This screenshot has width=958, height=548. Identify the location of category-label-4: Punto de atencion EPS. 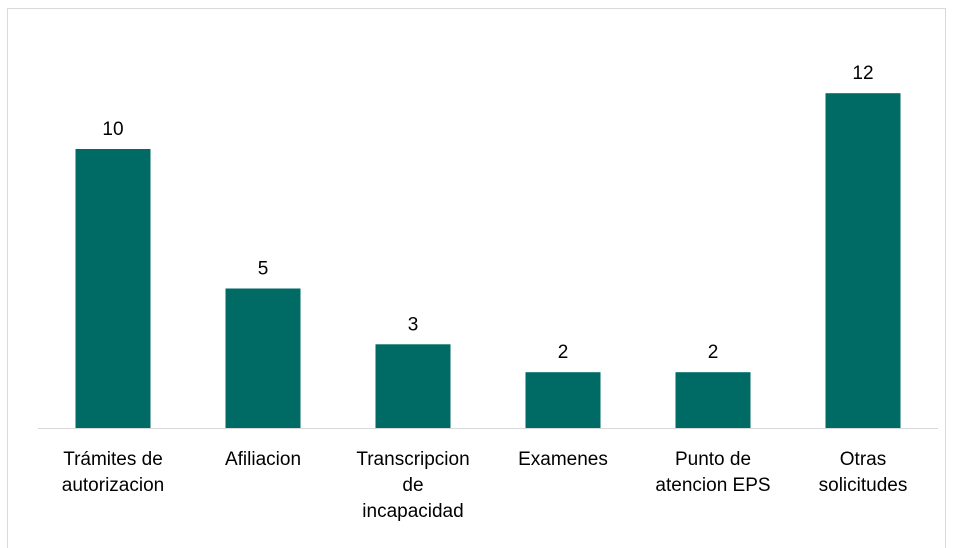
(712, 472).